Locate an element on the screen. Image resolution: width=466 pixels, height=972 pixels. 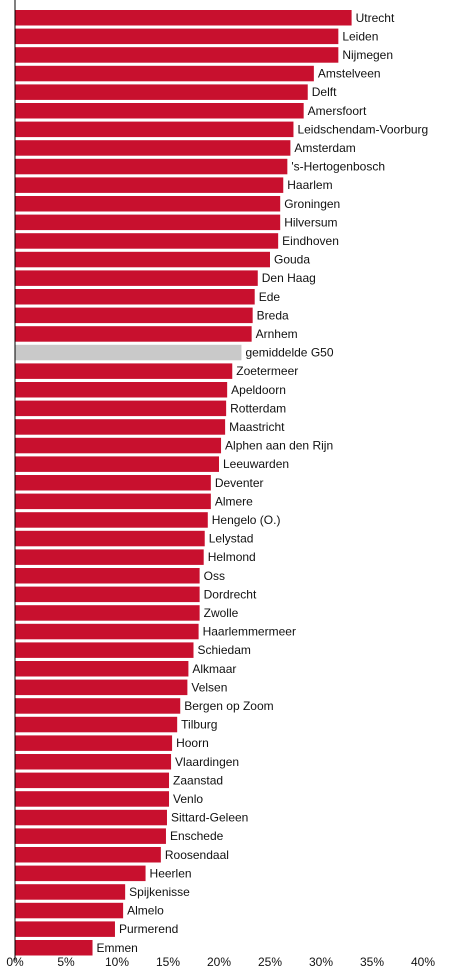
bar-label-maastricht: Maastricht is located at coordinates (257, 427).